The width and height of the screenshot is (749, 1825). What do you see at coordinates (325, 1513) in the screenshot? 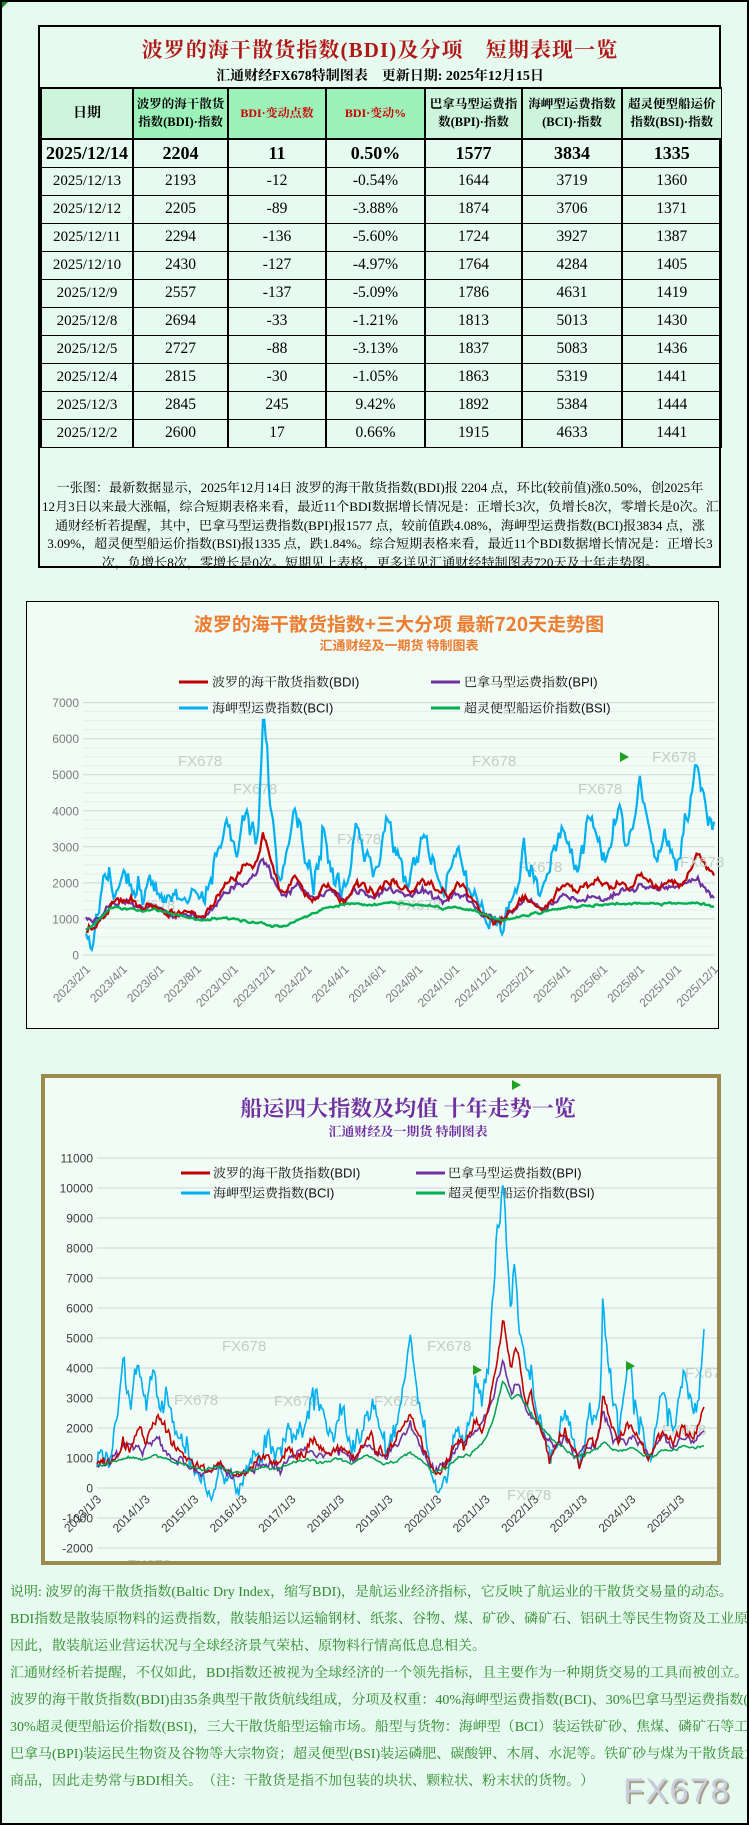
I see `svg-text: 2018/1/3` at bounding box center [325, 1513].